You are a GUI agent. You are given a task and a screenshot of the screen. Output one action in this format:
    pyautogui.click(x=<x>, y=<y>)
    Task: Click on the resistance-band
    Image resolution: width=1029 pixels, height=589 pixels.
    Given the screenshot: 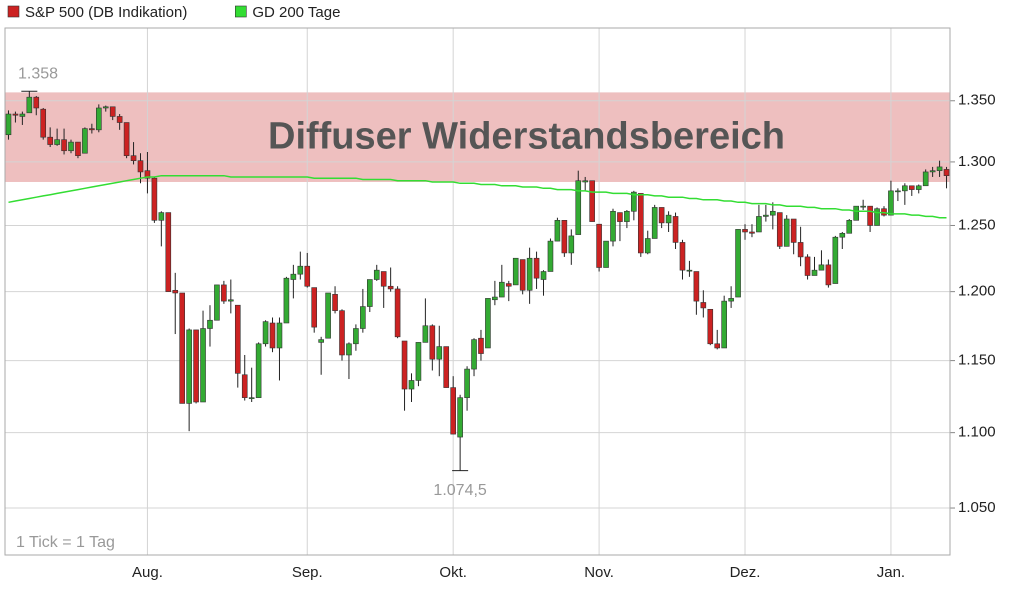 What is the action you would take?
    pyautogui.click(x=477, y=137)
    